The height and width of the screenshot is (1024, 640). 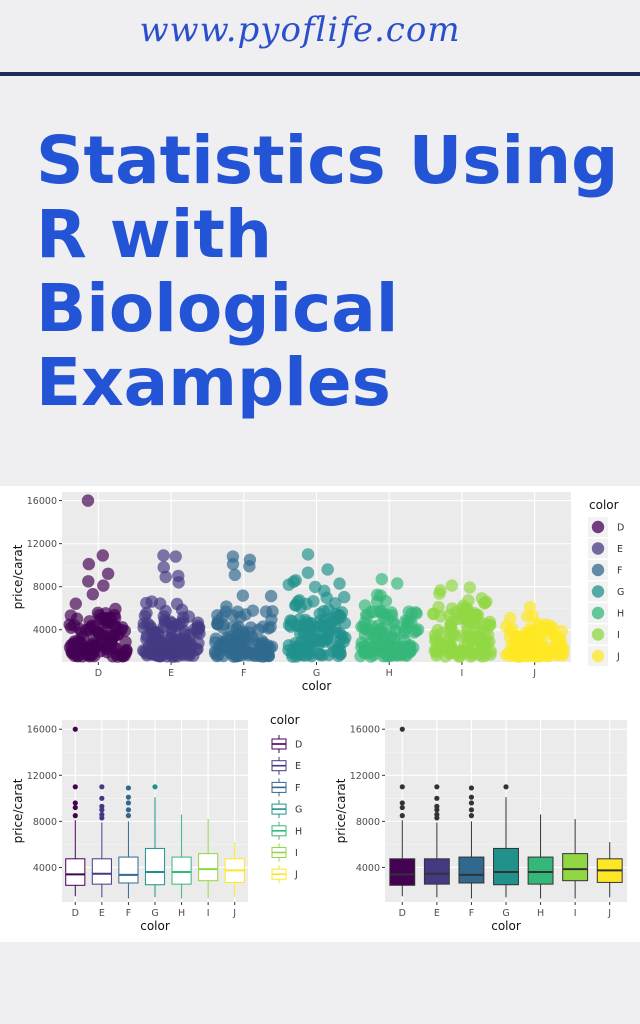 What do you see at coordinates (620, 592) in the screenshot?
I see `legend-label: G` at bounding box center [620, 592].